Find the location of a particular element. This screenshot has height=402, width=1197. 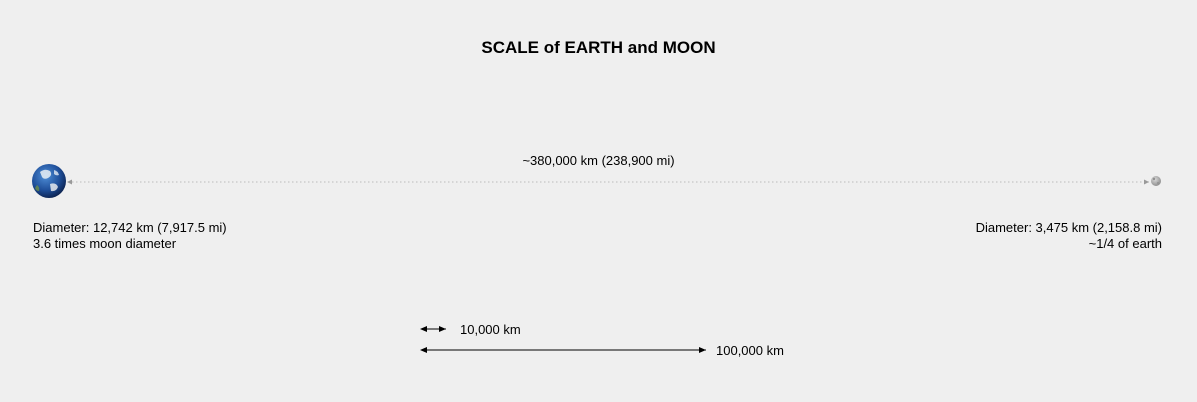

moon-icon is located at coordinates (1156, 181).